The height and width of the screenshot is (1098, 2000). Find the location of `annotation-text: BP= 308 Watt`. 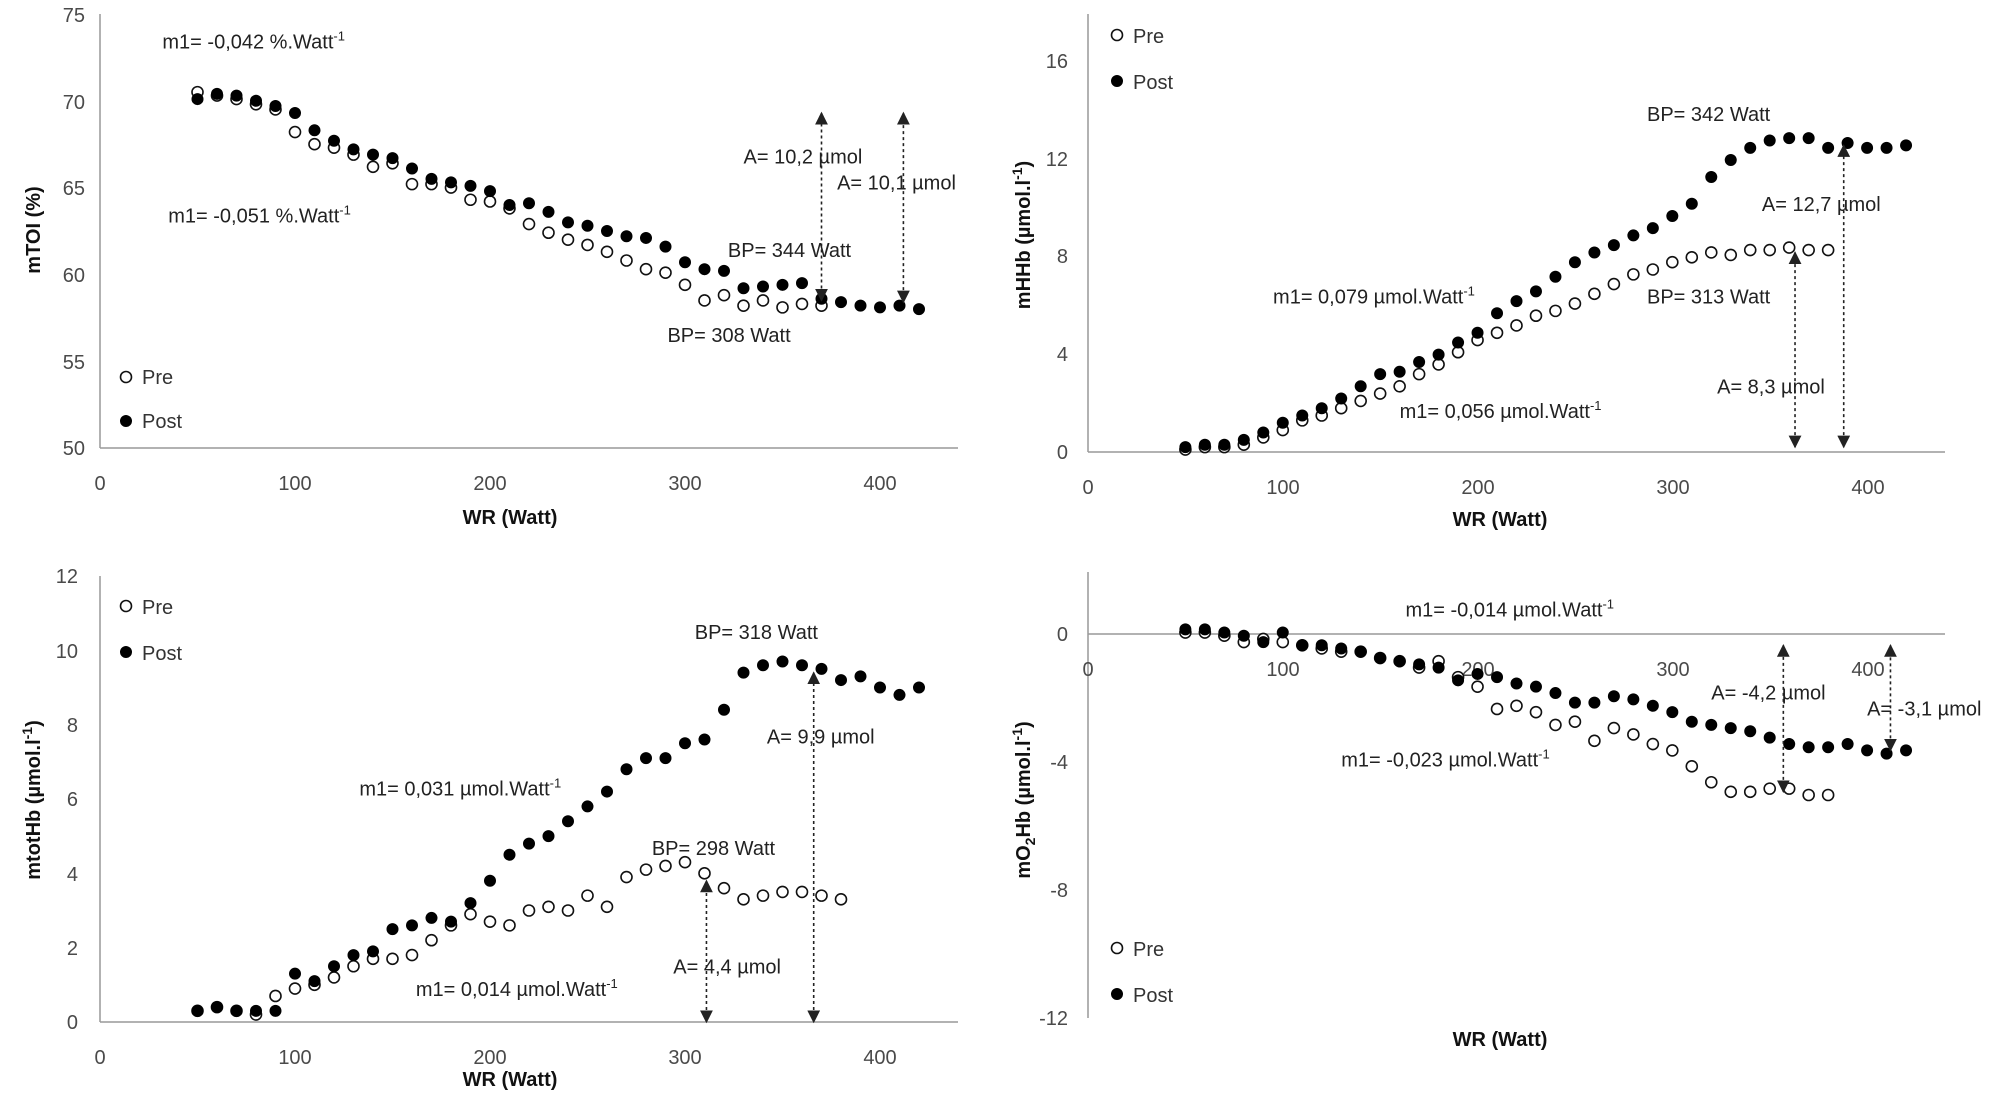

annotation-text: BP= 308 Watt is located at coordinates (729, 336).